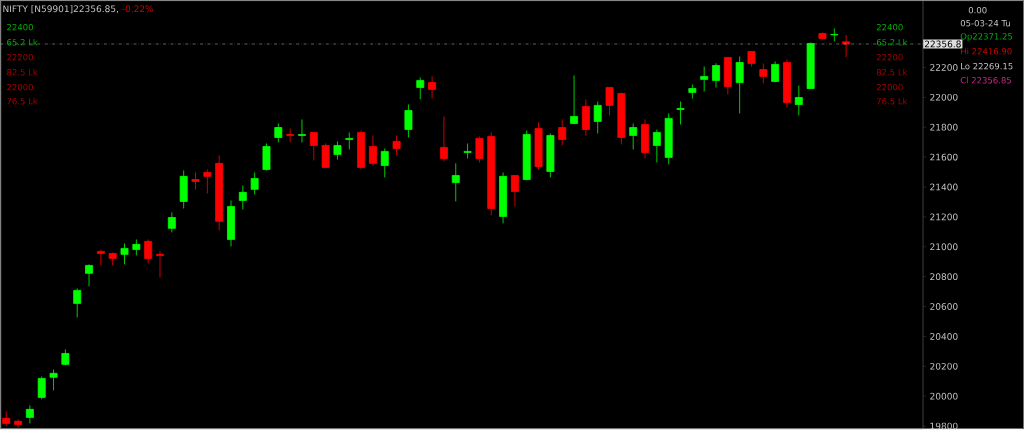 Image resolution: width=1024 pixels, height=439 pixels. I want to click on y-tick-label: 21400, so click(944, 187).